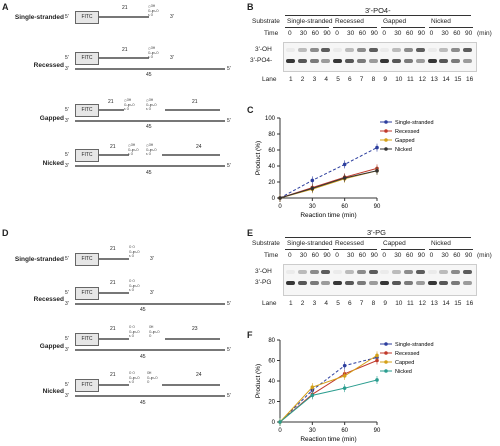 The height and width of the screenshot is (446, 500). Describe the element at coordinates (271, 403) in the screenshot. I see `y-tick-label: 20` at that location.